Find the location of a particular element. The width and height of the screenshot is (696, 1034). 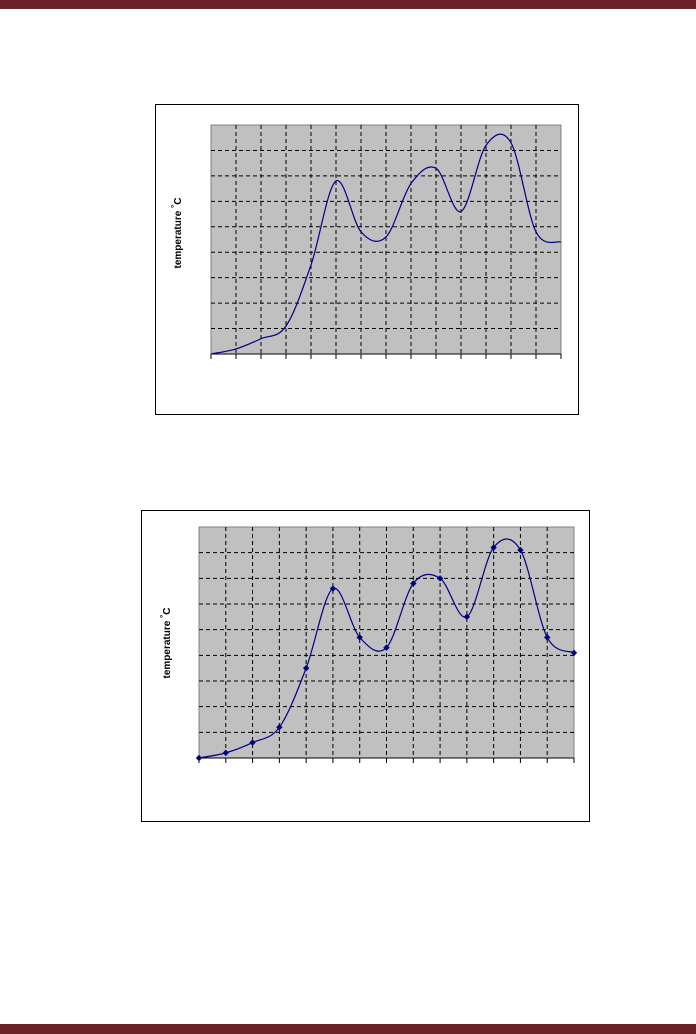

chart-2-svg: temperature °C is located at coordinates (368, 644).